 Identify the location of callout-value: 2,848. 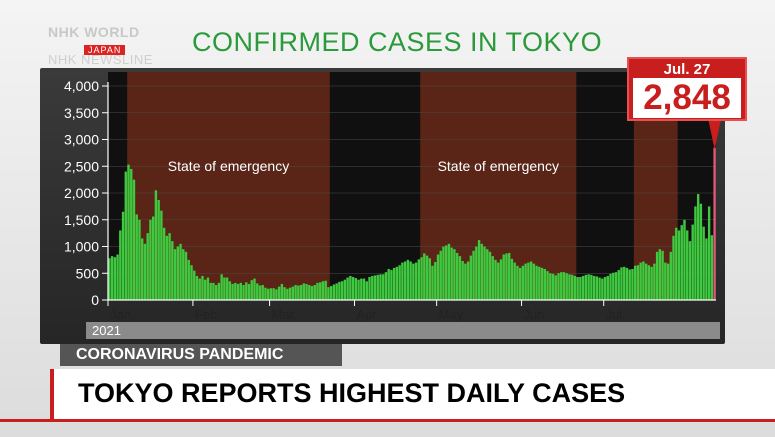
(687, 98).